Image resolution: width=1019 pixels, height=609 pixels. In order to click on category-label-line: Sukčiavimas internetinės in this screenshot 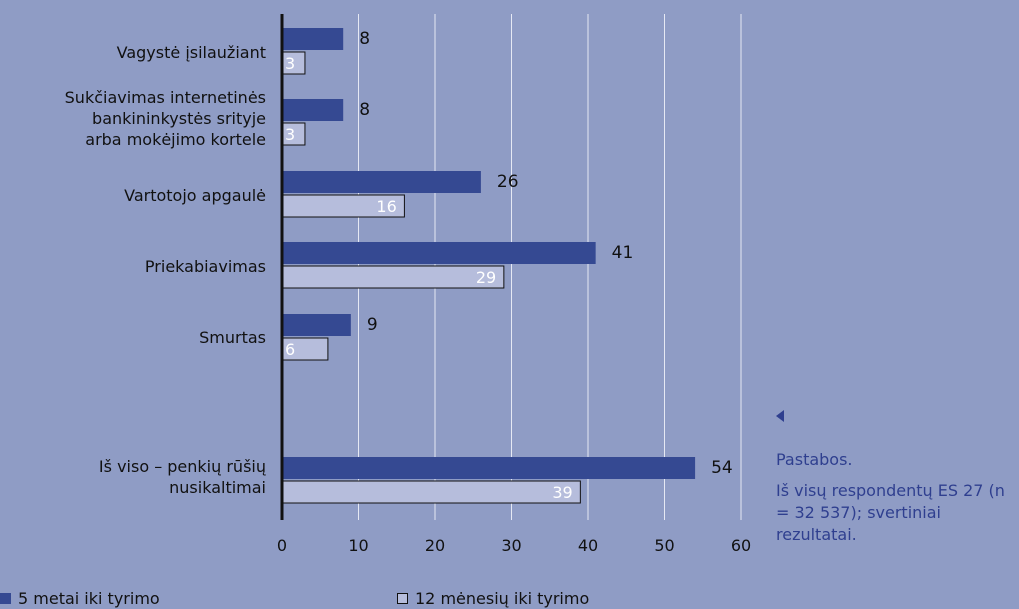, I will do `click(165, 97)`.